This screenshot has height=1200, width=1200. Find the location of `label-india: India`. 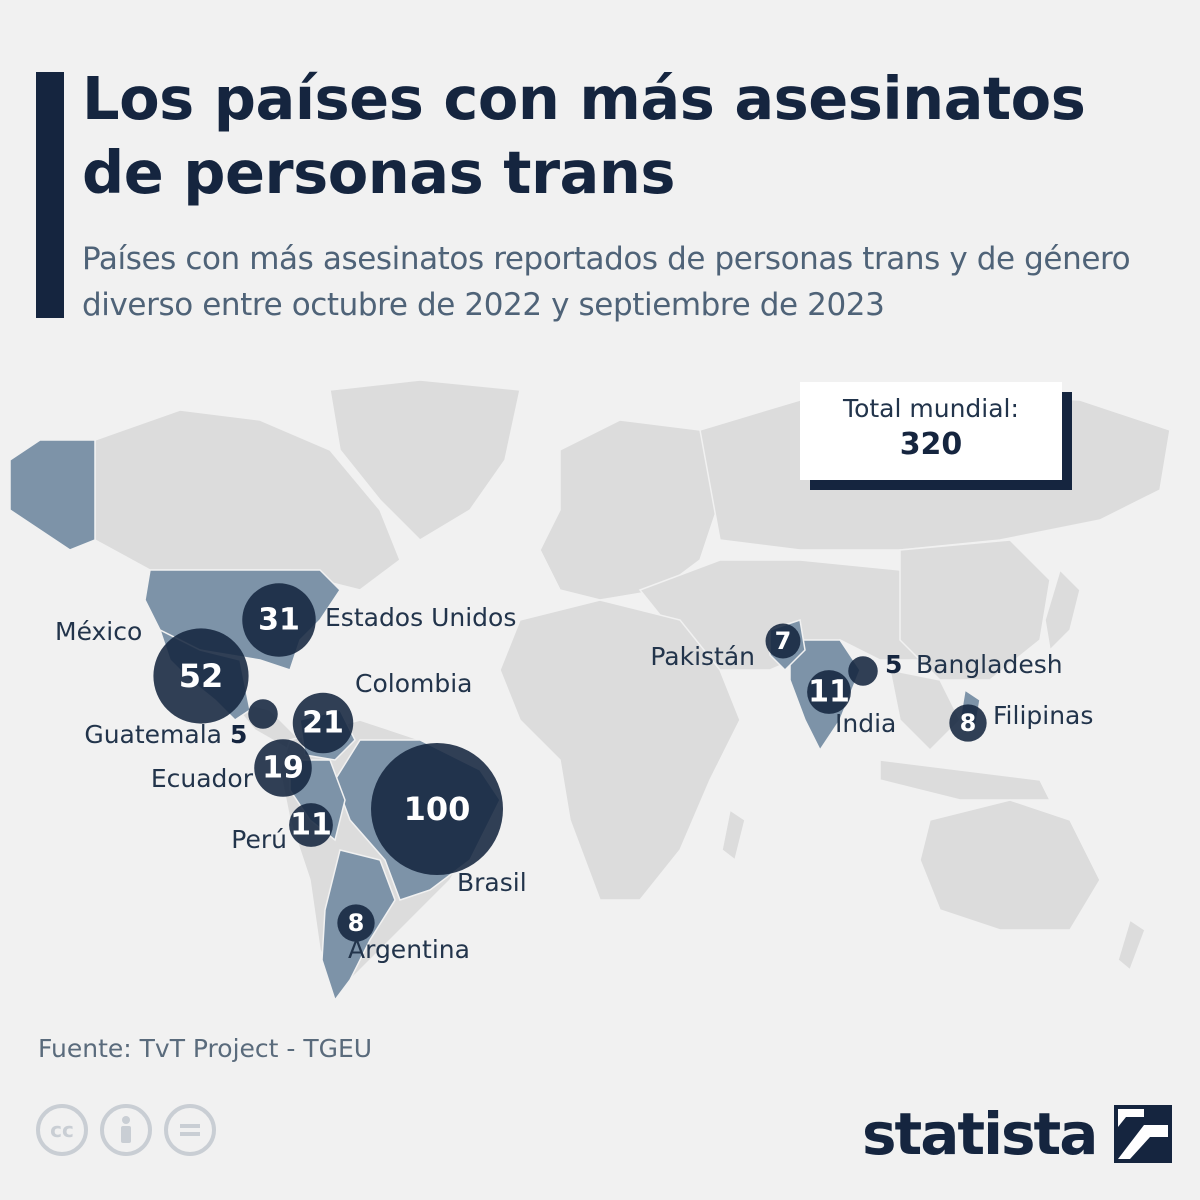

label-india: India is located at coordinates (865, 723).